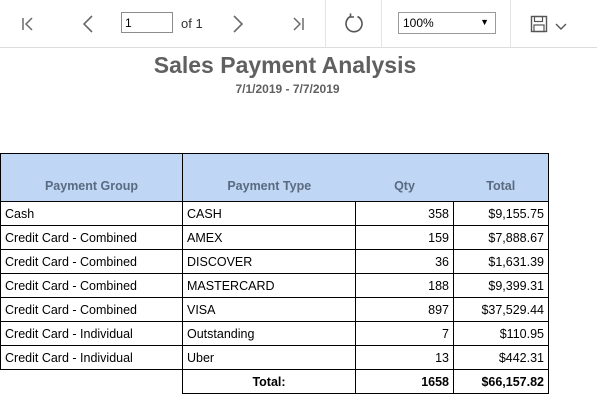 Image resolution: width=597 pixels, height=412 pixels. I want to click on save-icon, so click(539, 23).